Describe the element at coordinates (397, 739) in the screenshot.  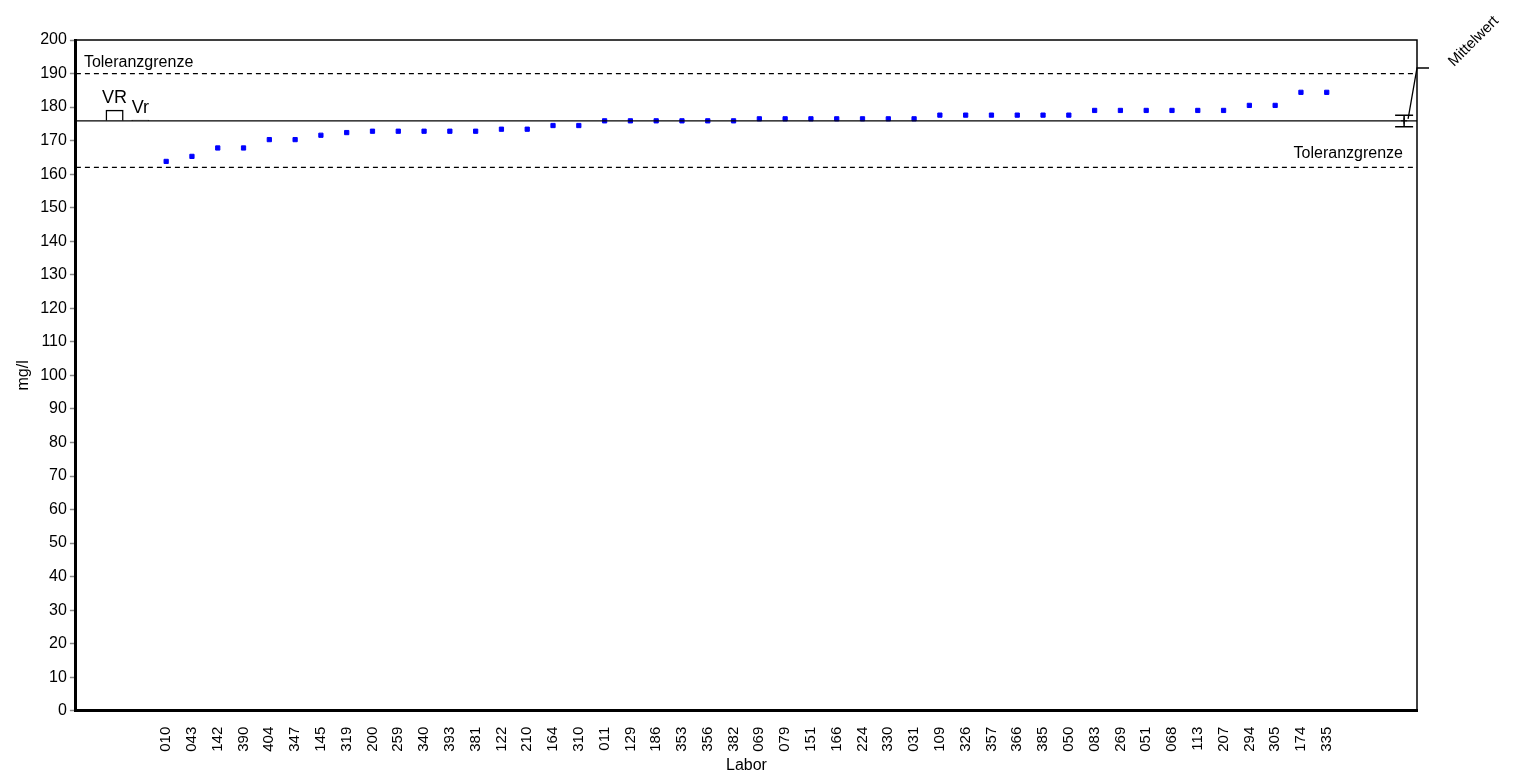
I see `x-tick-label: 259` at that location.